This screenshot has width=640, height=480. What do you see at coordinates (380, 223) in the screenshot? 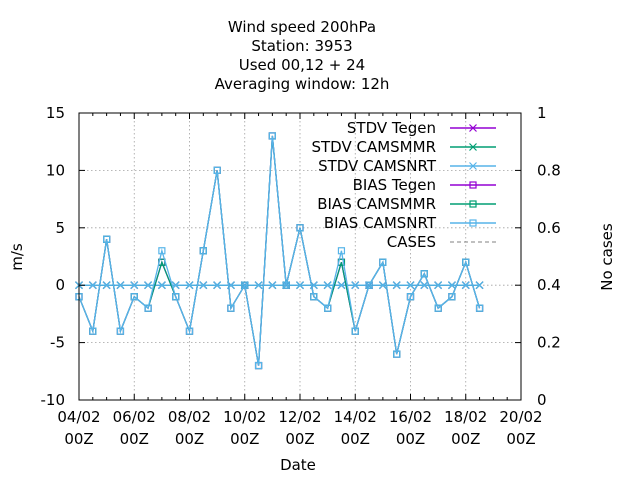
I see `legend-label: BIAS CAMSNRT` at bounding box center [380, 223].